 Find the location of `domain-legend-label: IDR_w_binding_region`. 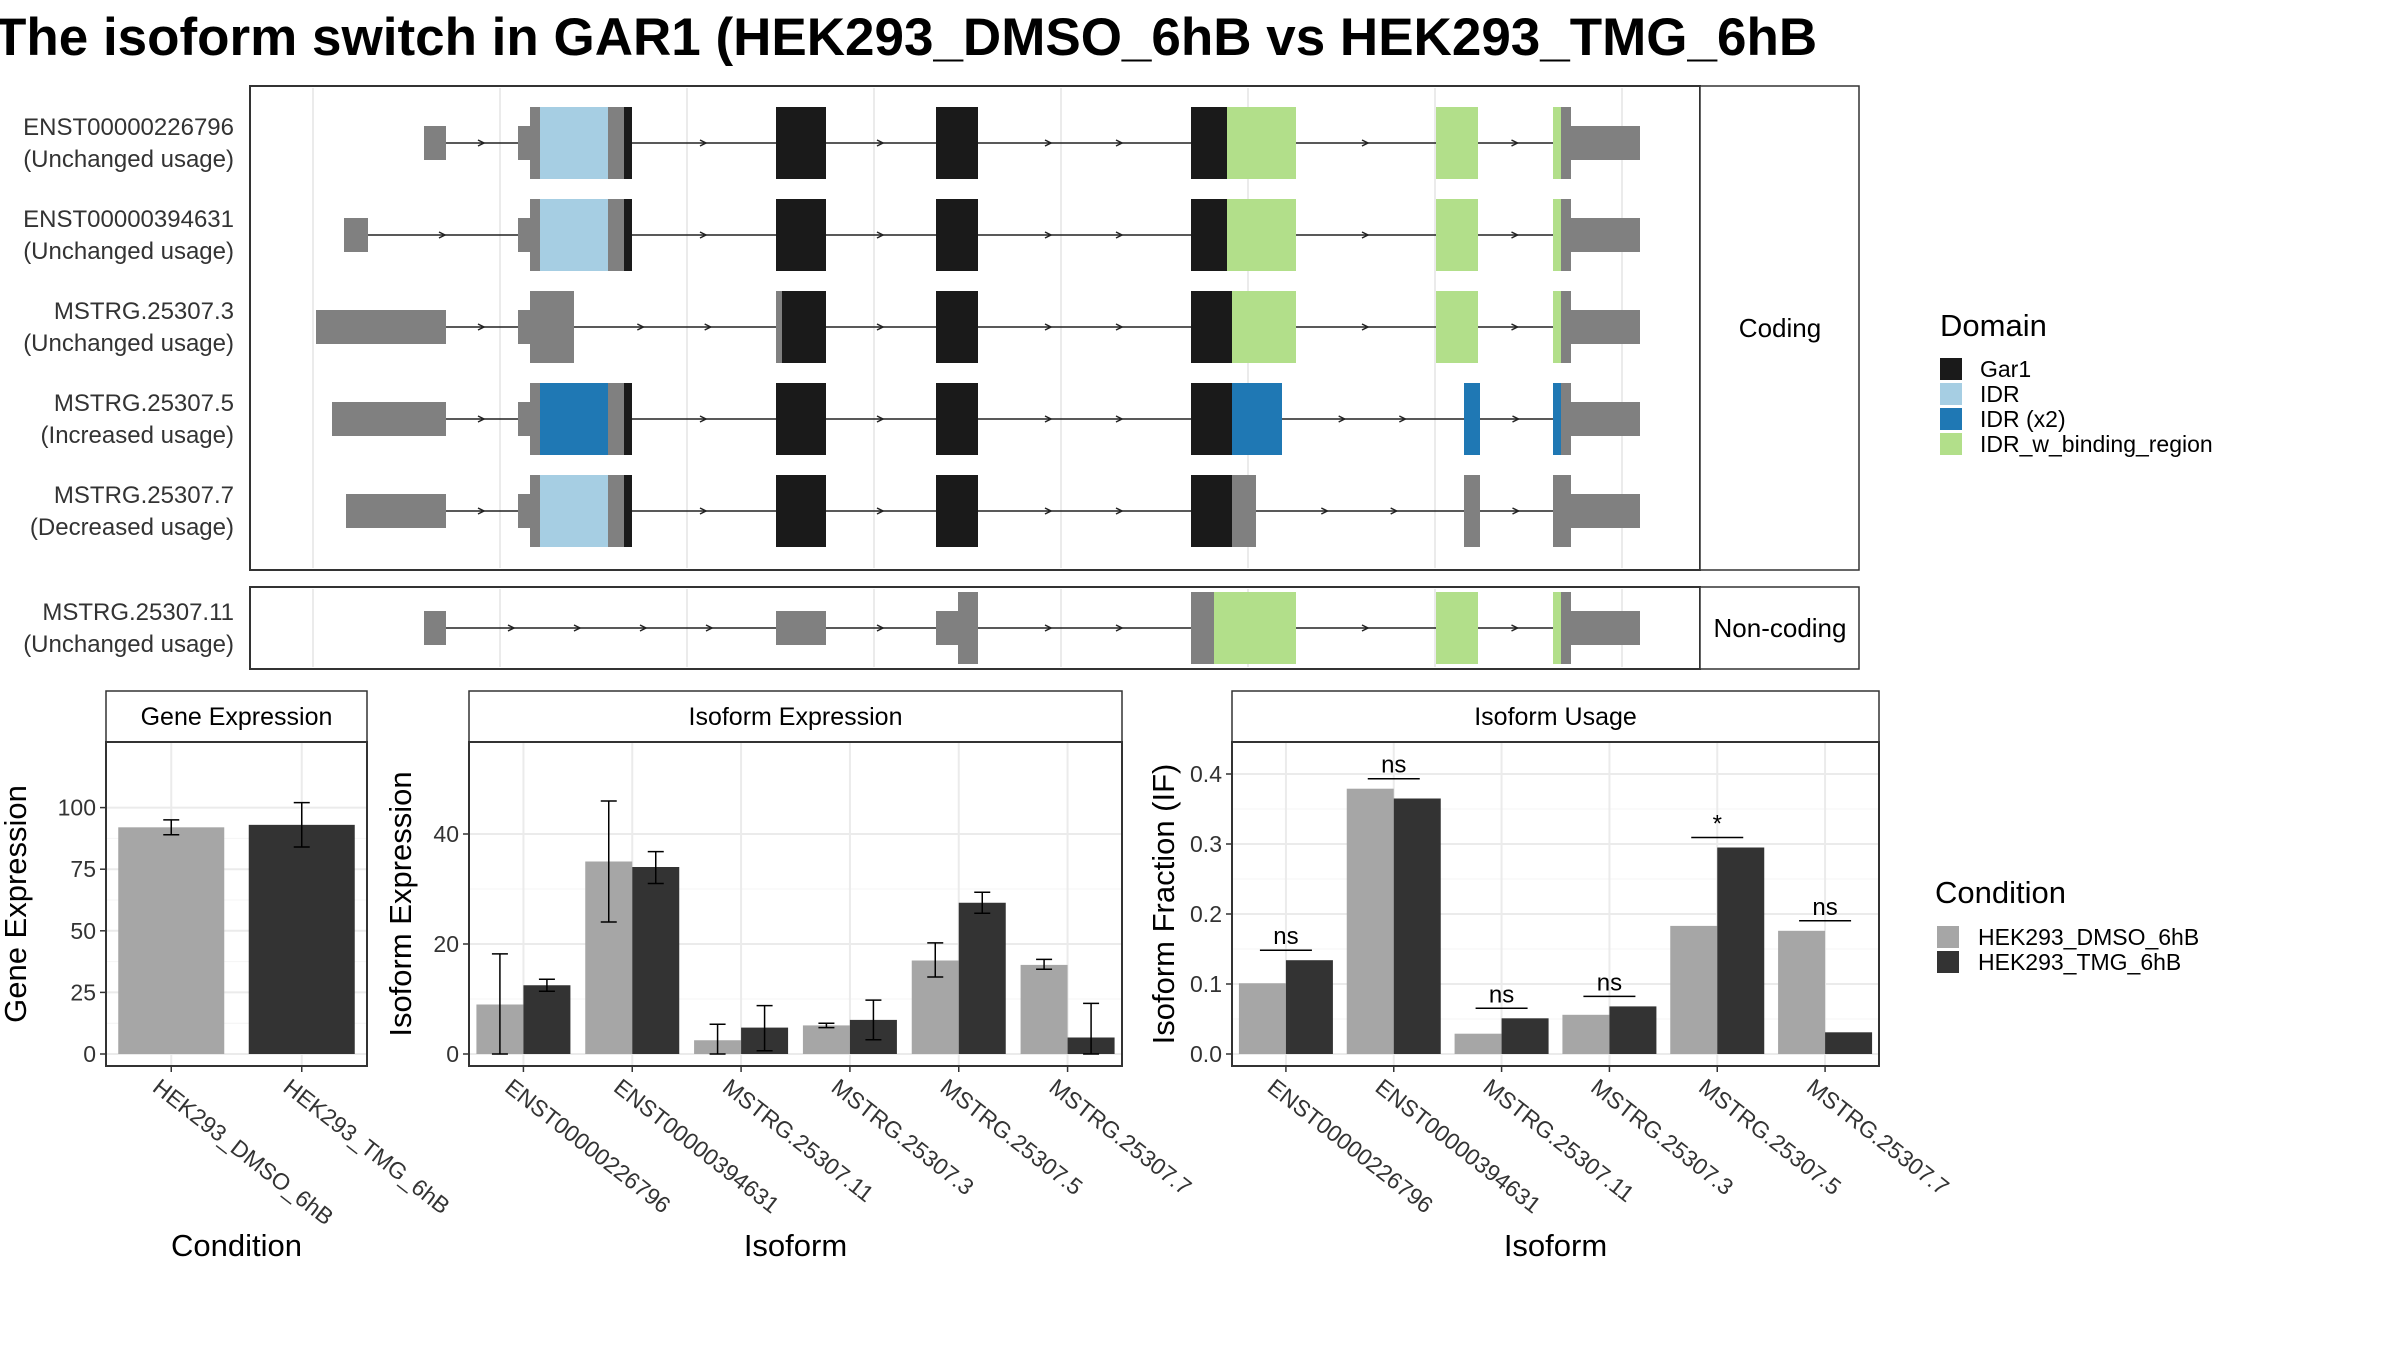

domain-legend-label: IDR_w_binding_region is located at coordinates (2096, 444).